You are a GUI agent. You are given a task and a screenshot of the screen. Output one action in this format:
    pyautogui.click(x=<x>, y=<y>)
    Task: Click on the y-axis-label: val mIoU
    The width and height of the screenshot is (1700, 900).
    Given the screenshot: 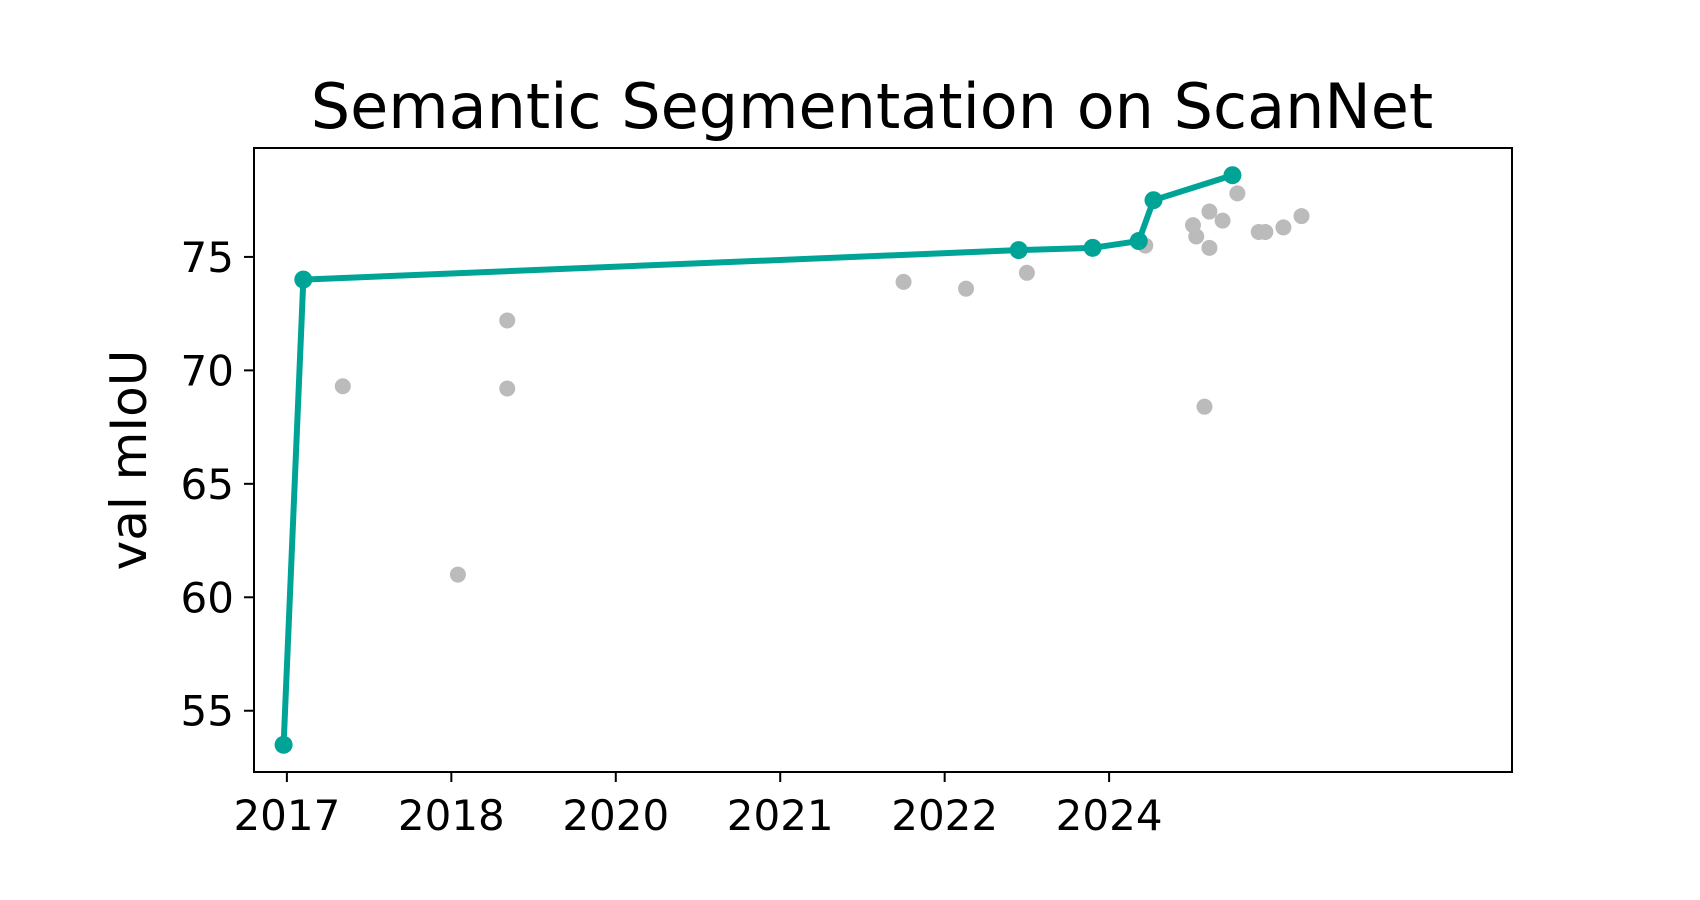 What is the action you would take?
    pyautogui.click(x=129, y=460)
    